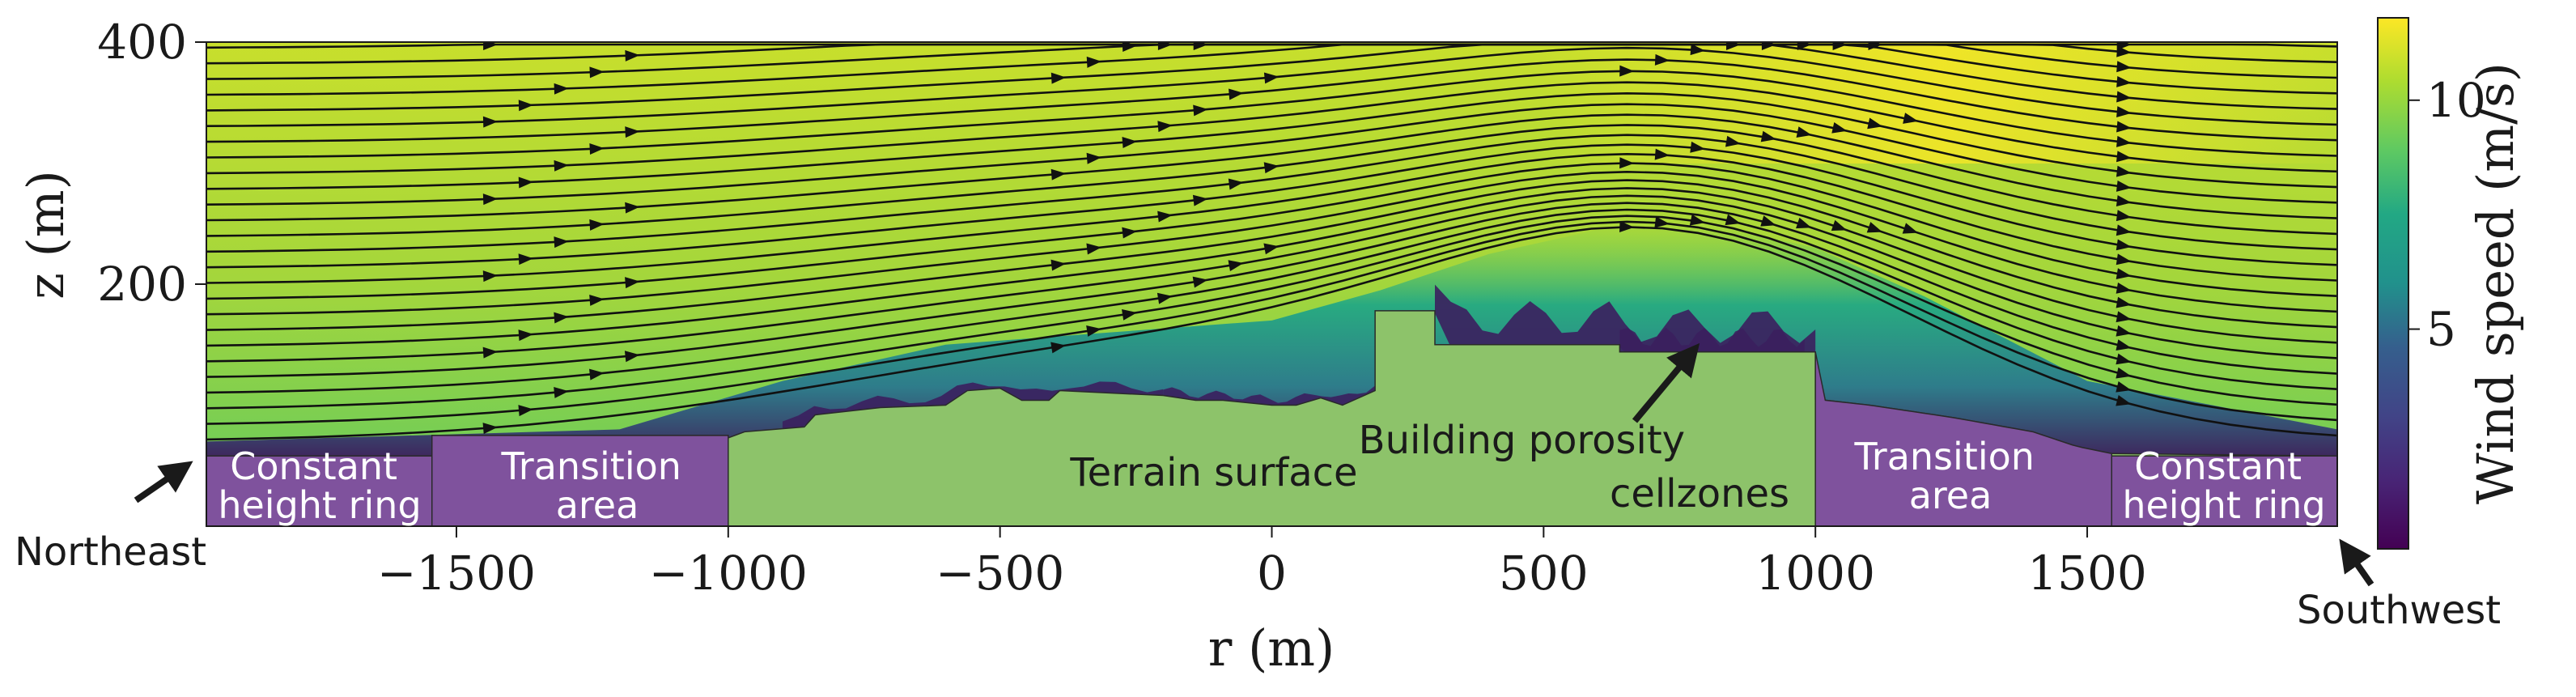 The height and width of the screenshot is (697, 2576). Describe the element at coordinates (728, 573) in the screenshot. I see `x-tick-label: −1000` at that location.